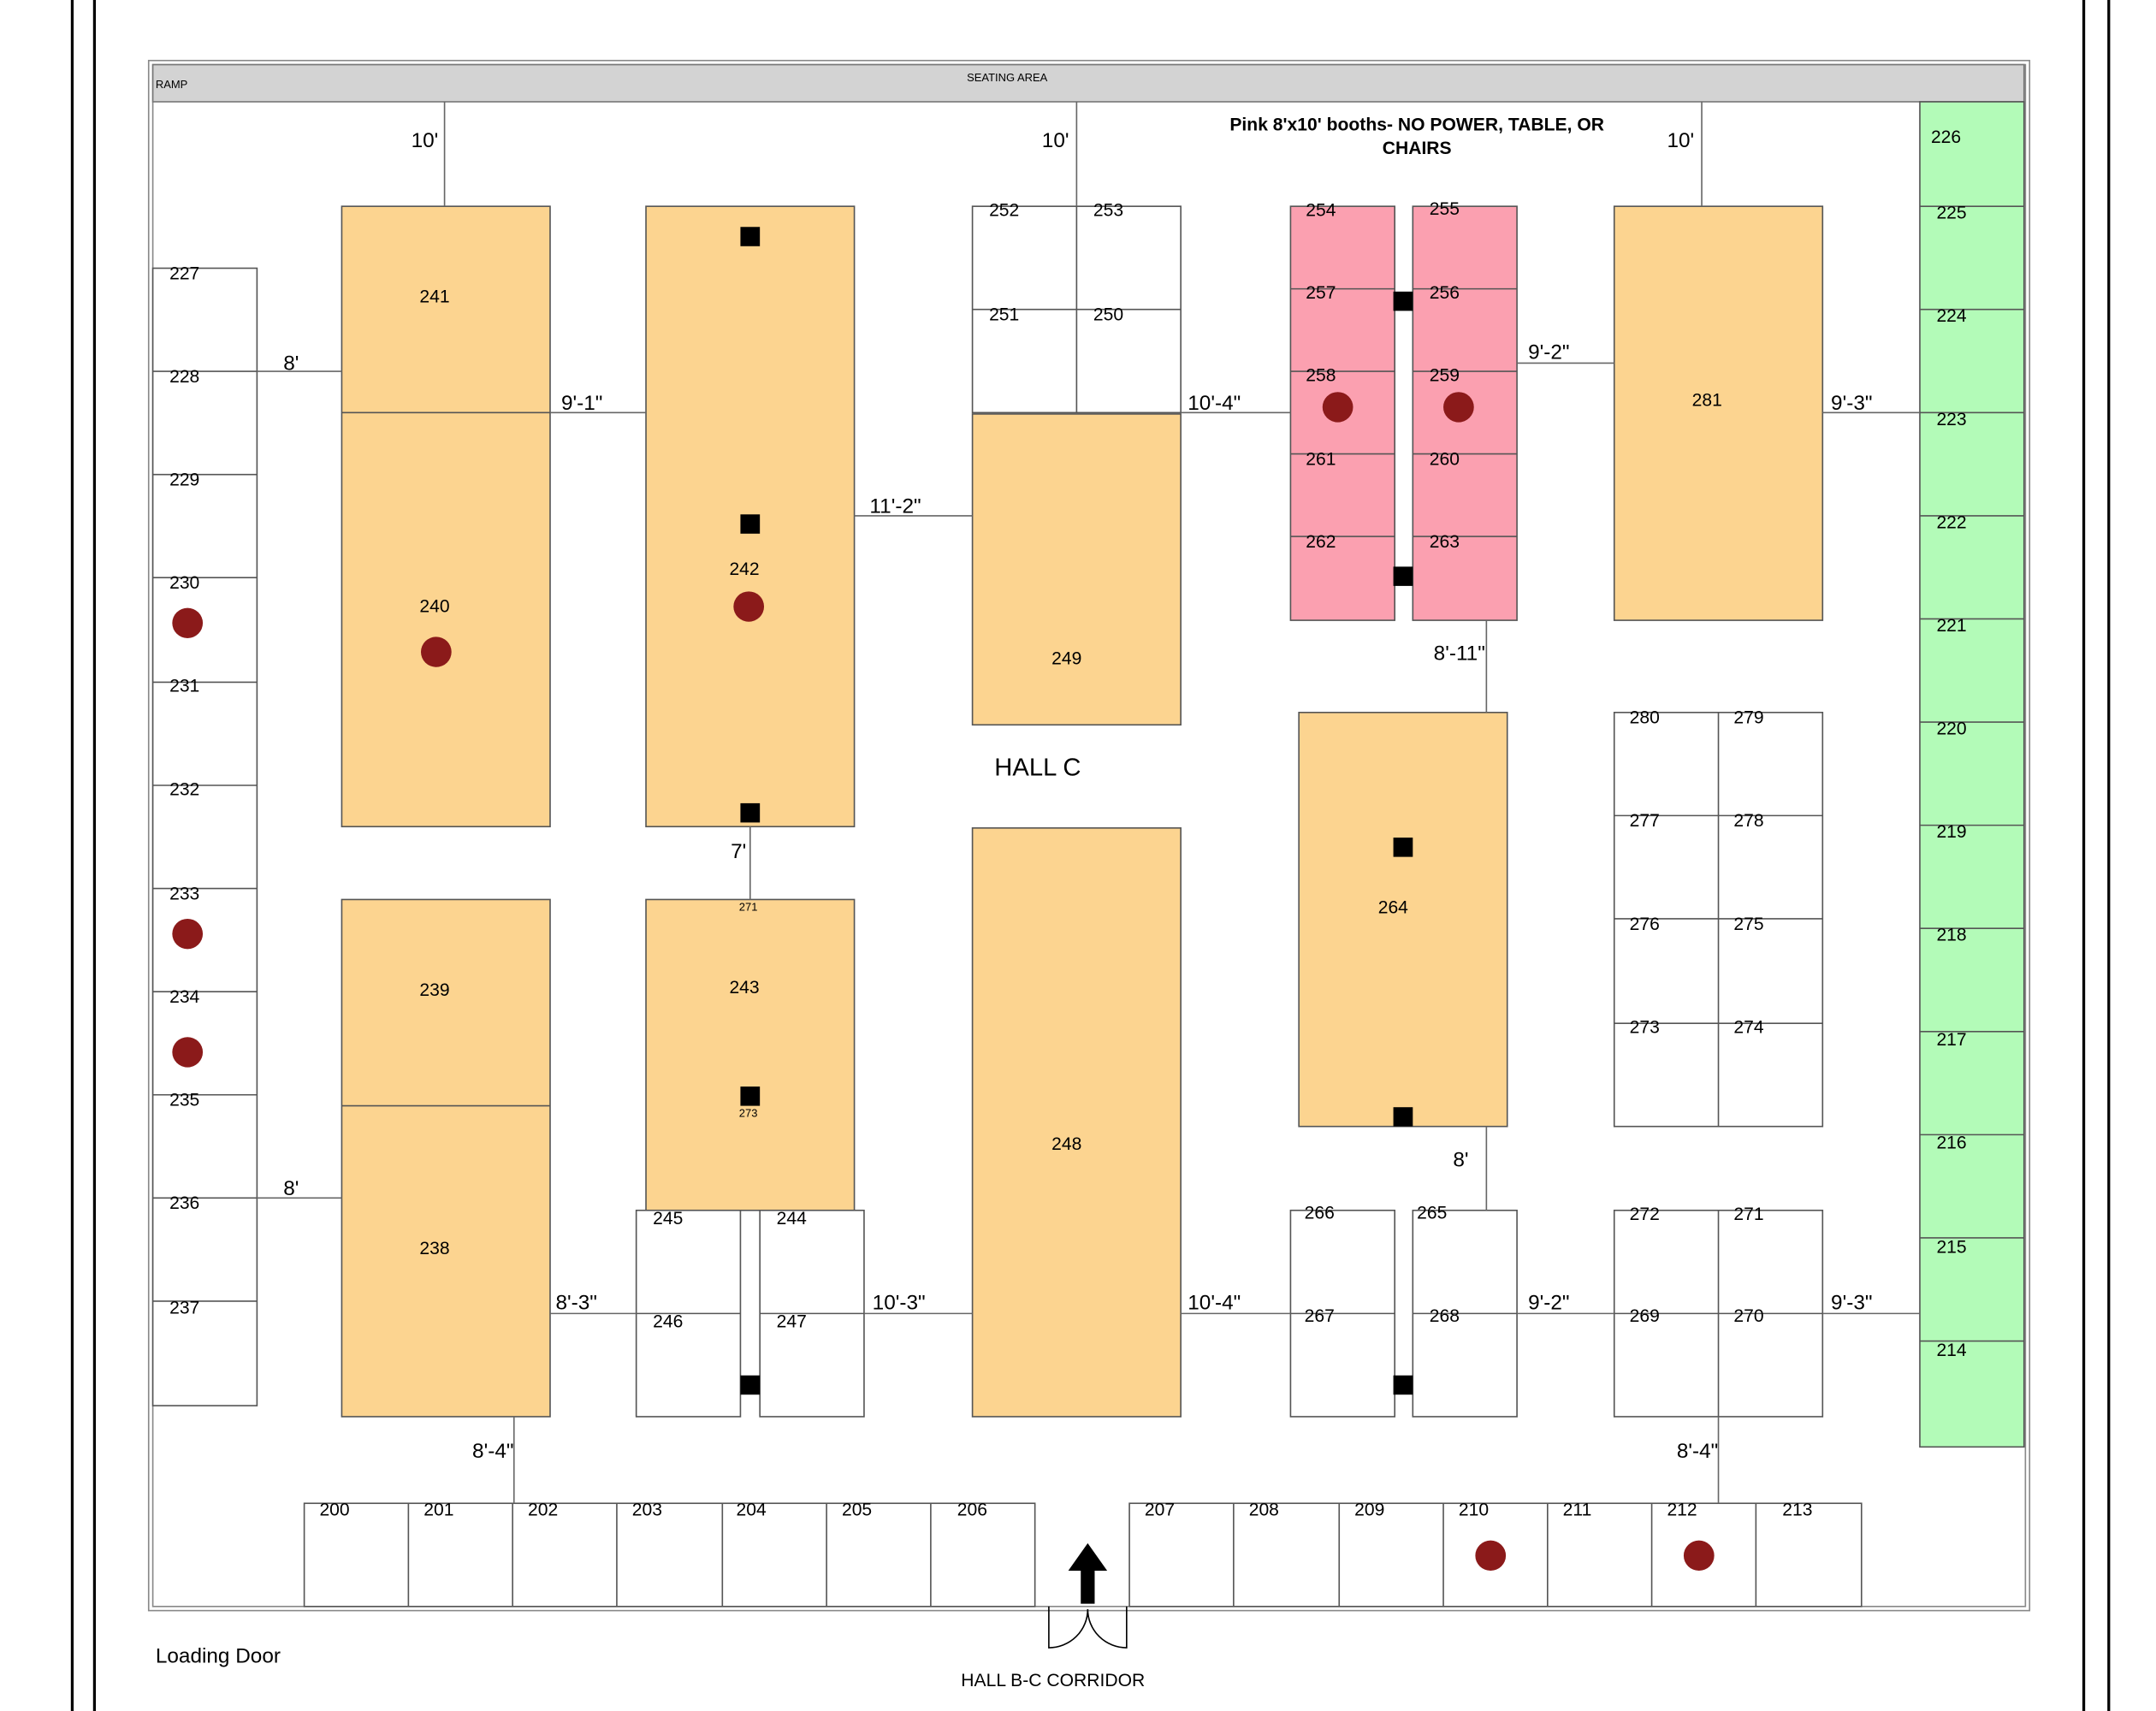 The image size is (2156, 1711). I want to click on dimension-label: 10'-3", so click(899, 1304).